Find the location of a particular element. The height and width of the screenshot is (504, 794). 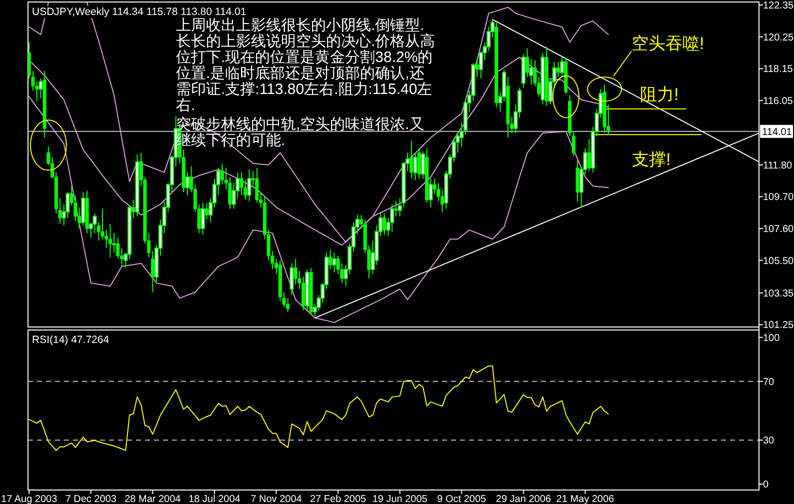

y-tick-label: 122.35 is located at coordinates (778, 6).